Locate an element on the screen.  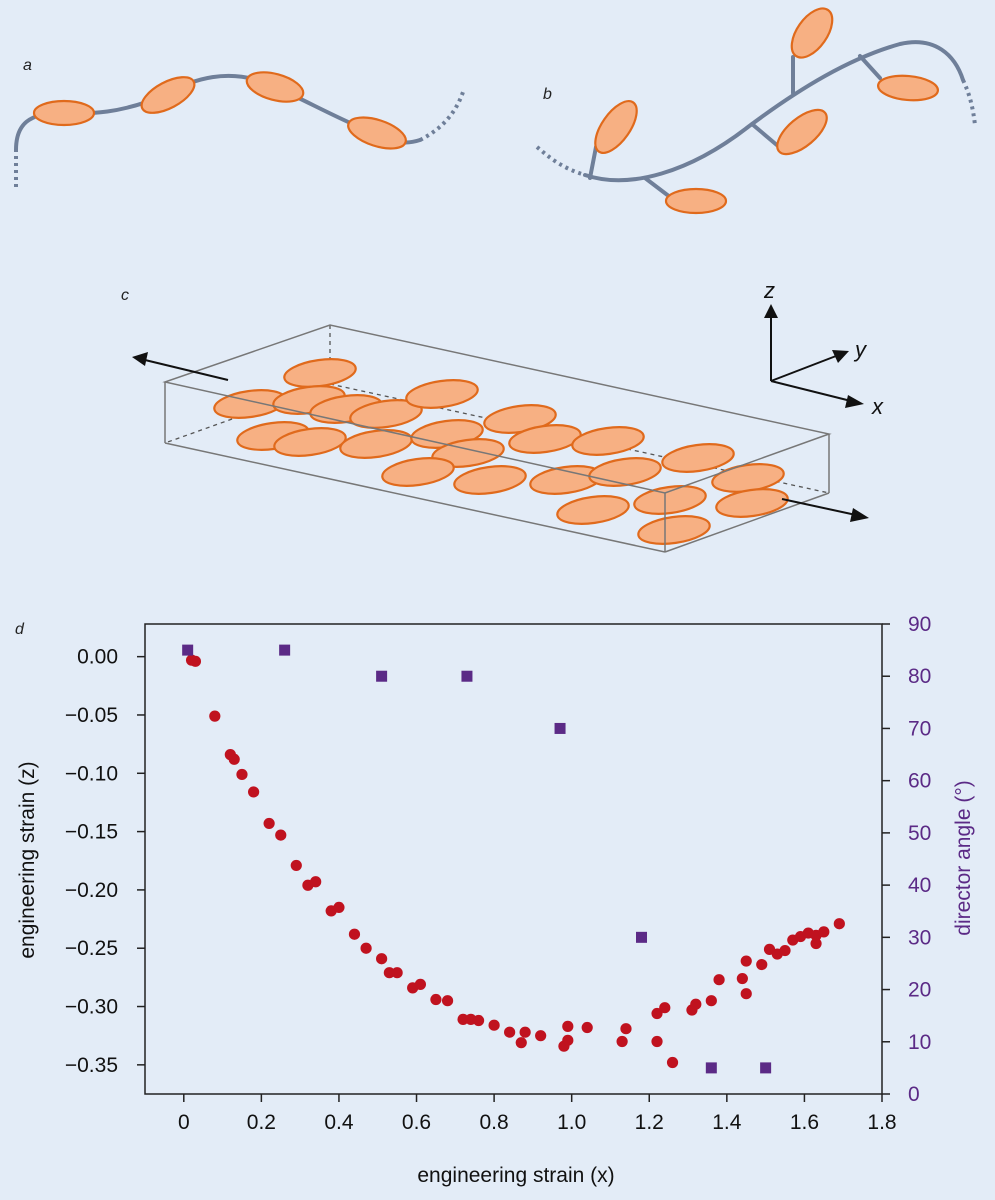
x-axis-title: engineering strain (x) is located at coordinates (515, 1175).